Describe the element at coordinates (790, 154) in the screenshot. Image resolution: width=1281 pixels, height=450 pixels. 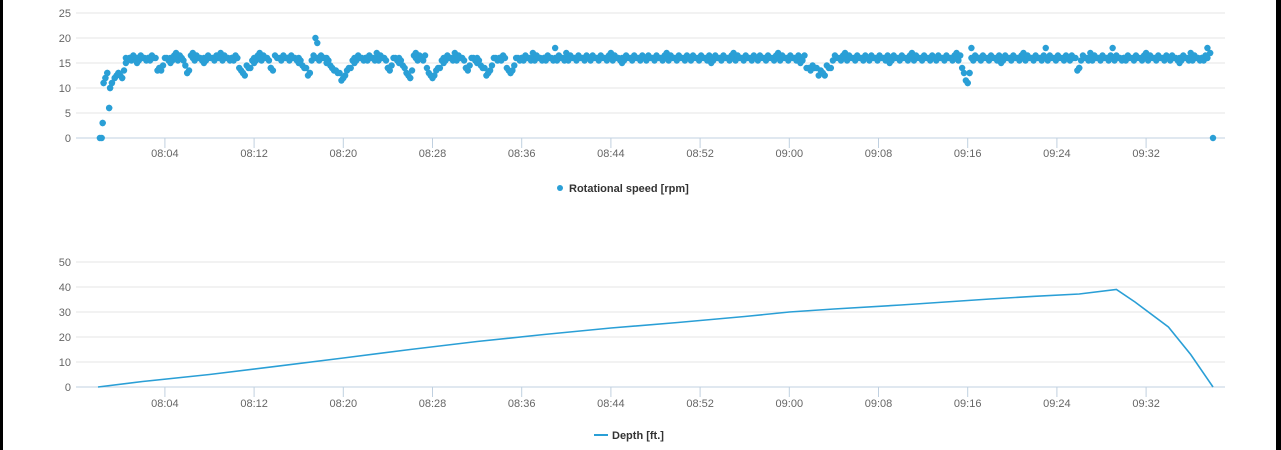
I see `speed-x-tick-0900: 09:00` at that location.